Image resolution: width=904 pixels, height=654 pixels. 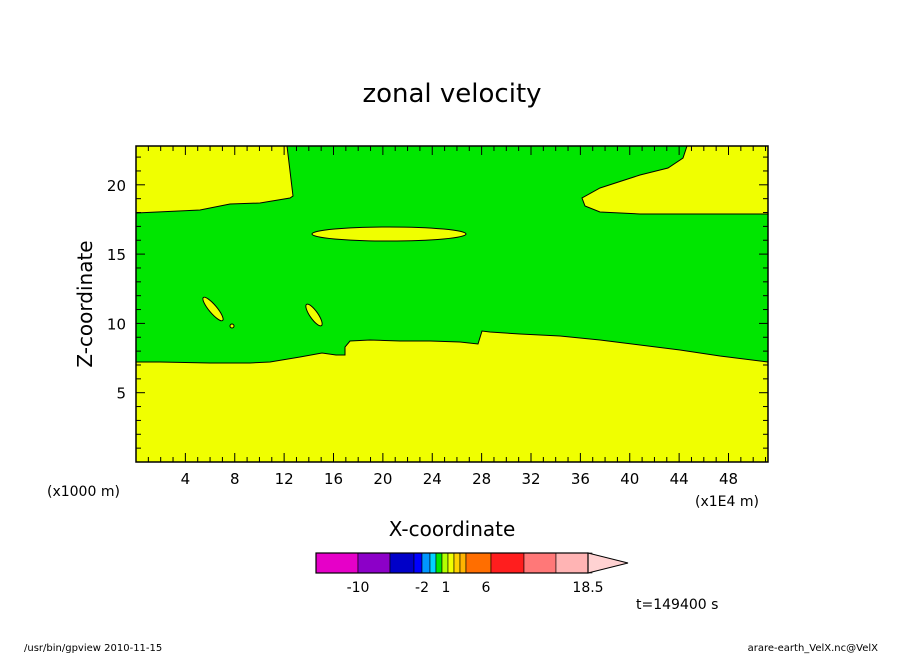 What do you see at coordinates (121, 394) in the screenshot?
I see `y-tick-label: 5` at bounding box center [121, 394].